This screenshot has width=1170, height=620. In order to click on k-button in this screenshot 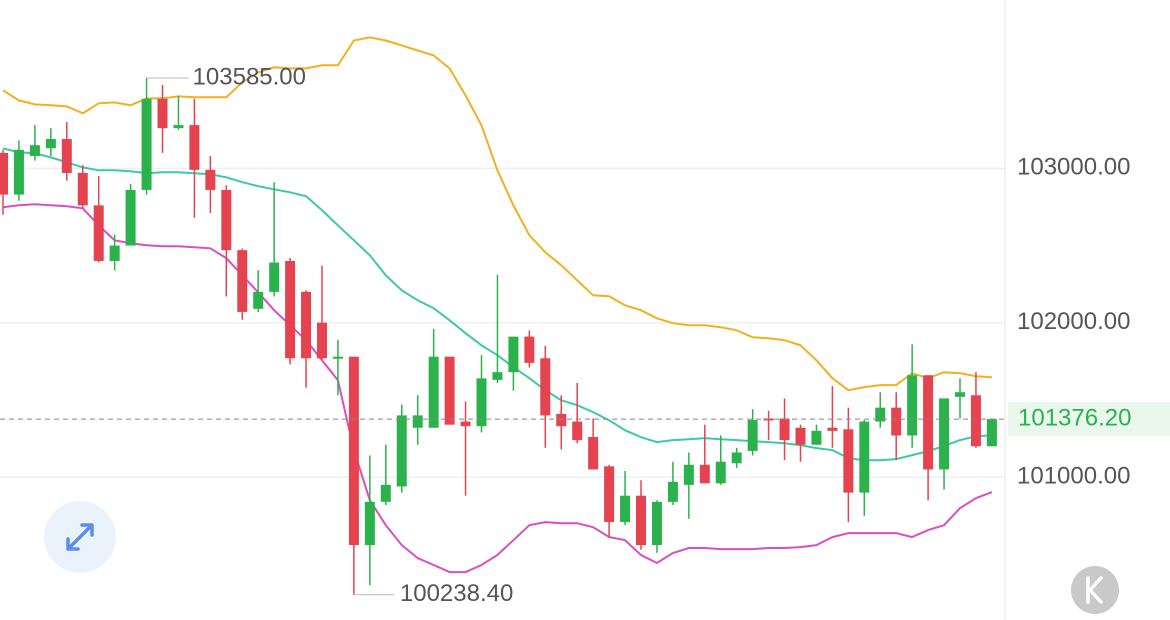, I will do `click(1095, 590)`.